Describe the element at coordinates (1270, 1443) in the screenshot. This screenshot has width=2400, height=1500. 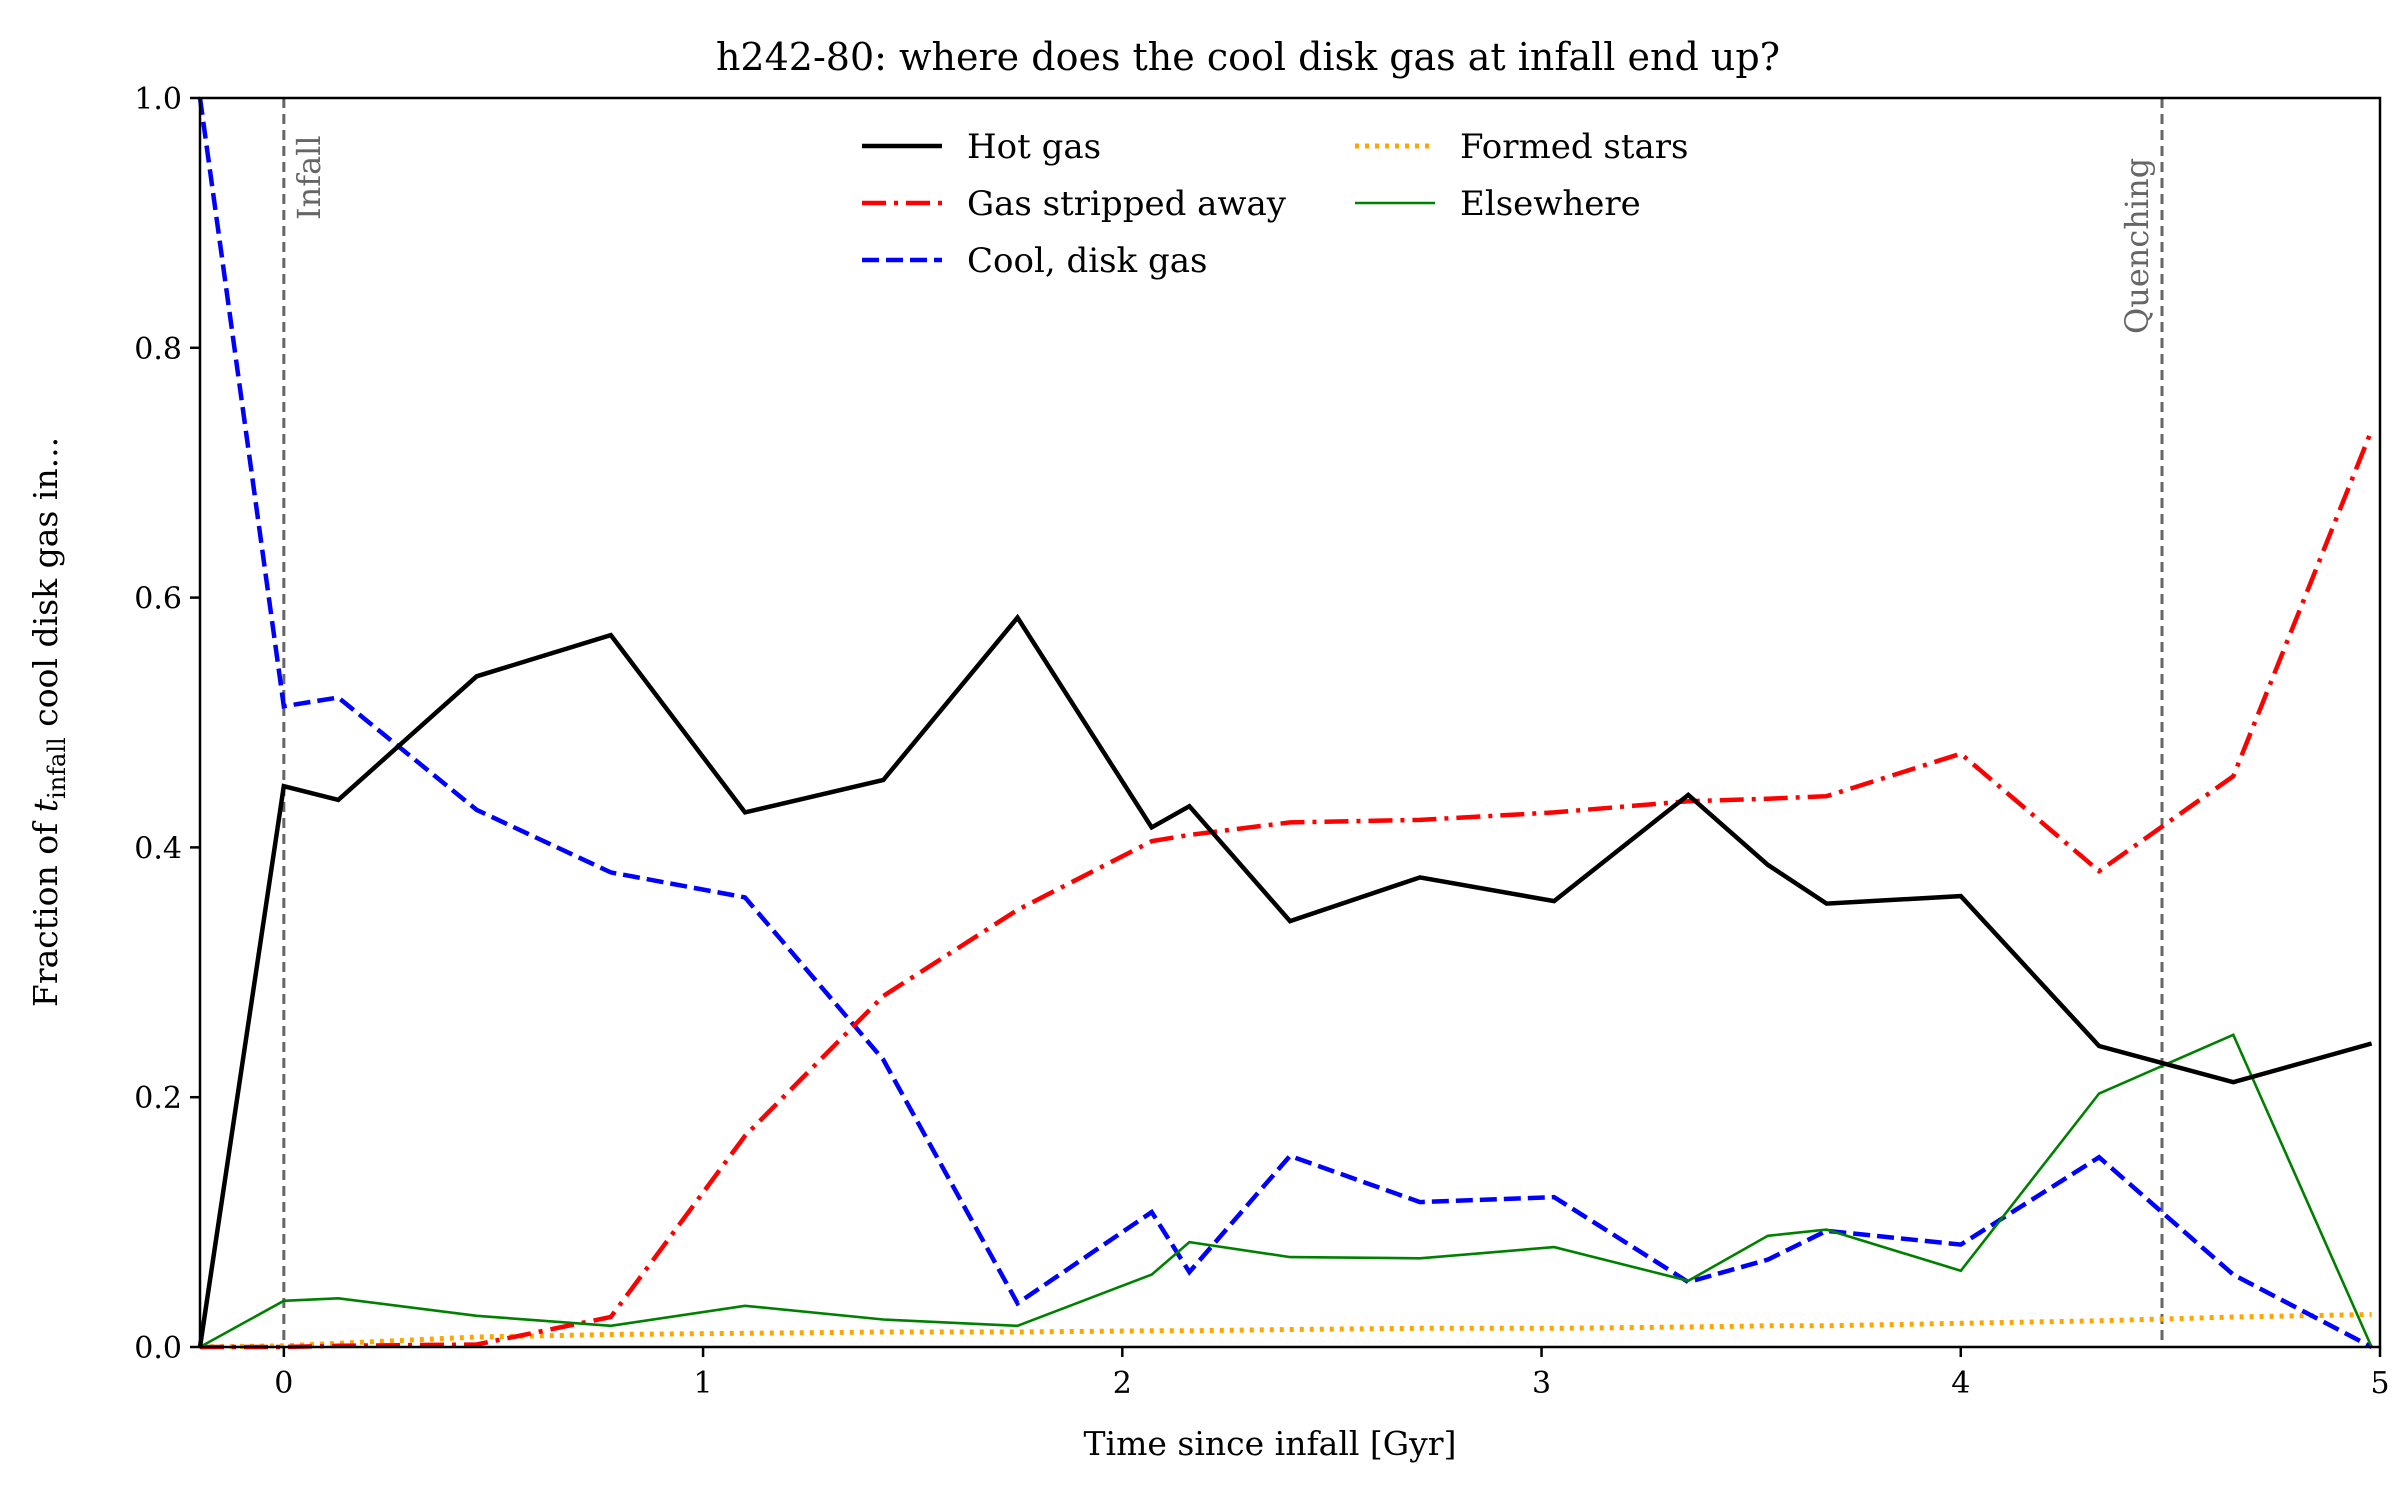
I see `x-axis-label: Time since infall [Gyr]` at that location.